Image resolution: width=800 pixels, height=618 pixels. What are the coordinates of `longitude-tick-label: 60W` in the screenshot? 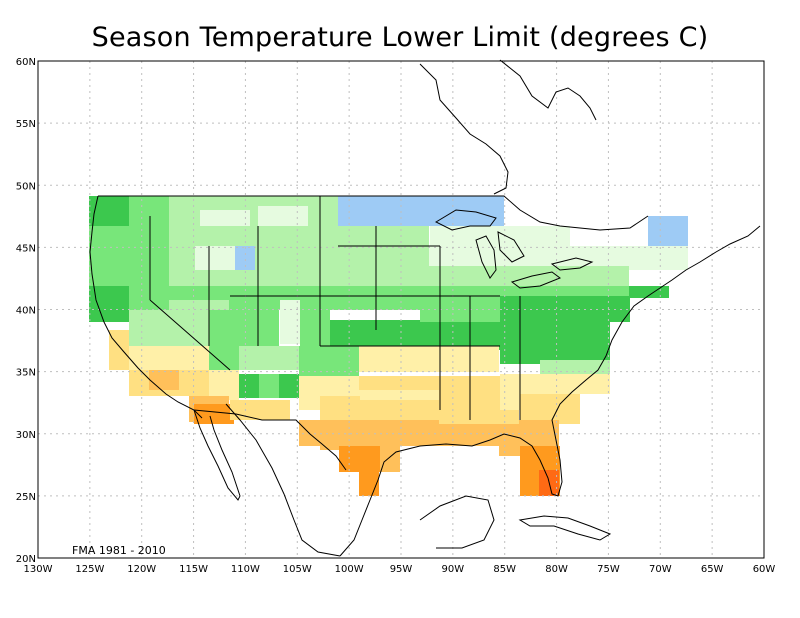 It's located at (764, 569).